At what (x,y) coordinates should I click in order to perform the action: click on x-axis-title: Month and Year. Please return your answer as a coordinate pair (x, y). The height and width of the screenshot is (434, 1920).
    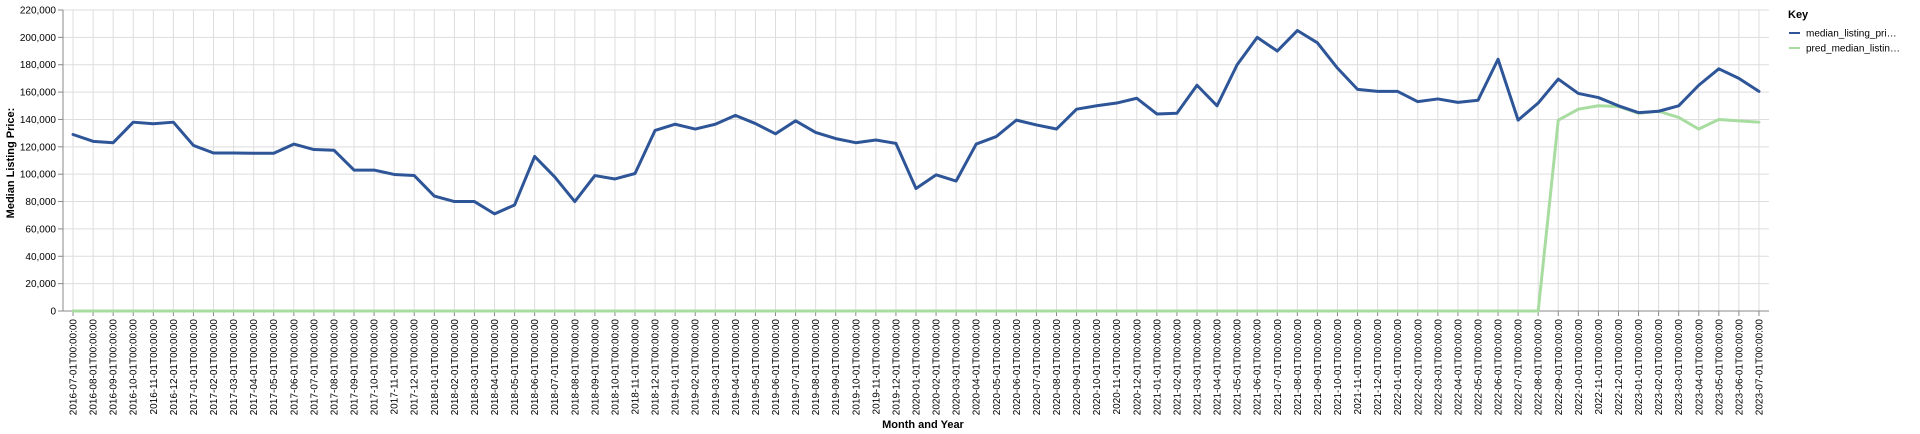
    Looking at the image, I should click on (923, 425).